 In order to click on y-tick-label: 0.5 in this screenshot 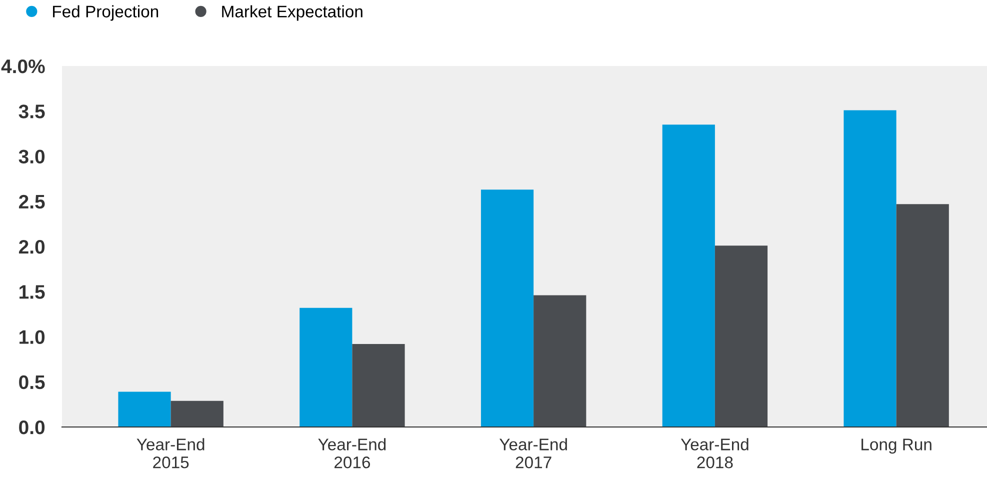, I will do `click(32, 382)`.